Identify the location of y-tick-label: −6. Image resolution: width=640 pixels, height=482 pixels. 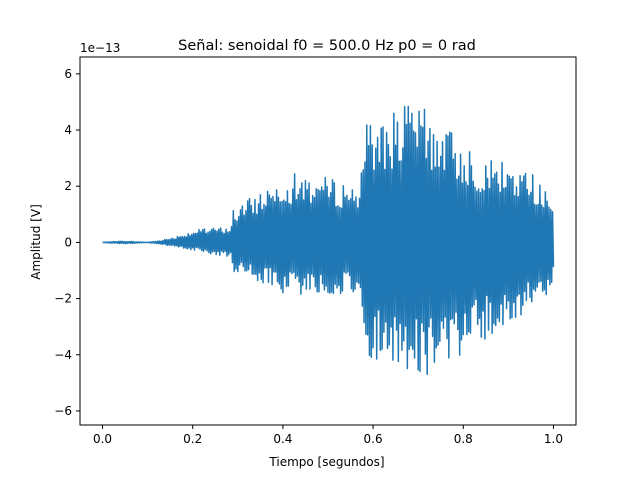
(63, 411).